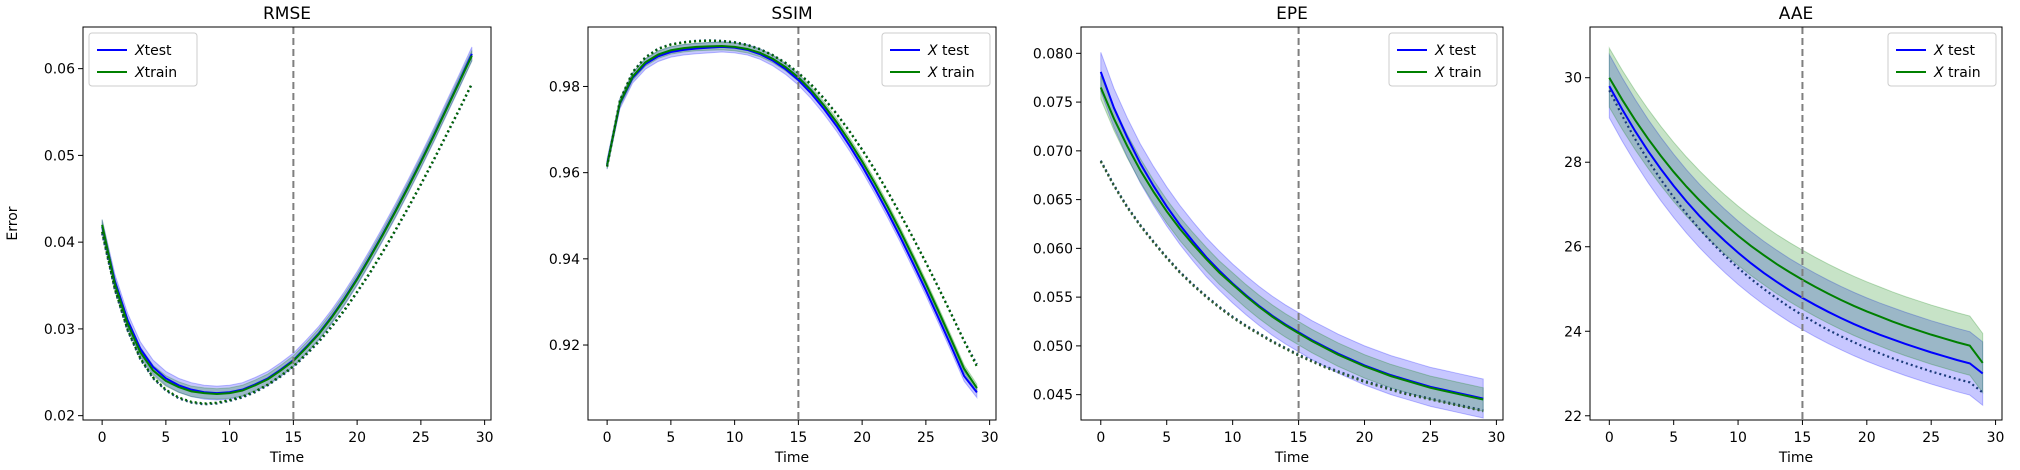  What do you see at coordinates (59, 70) in the screenshot?
I see `y-tick-label: 0.06` at bounding box center [59, 70].